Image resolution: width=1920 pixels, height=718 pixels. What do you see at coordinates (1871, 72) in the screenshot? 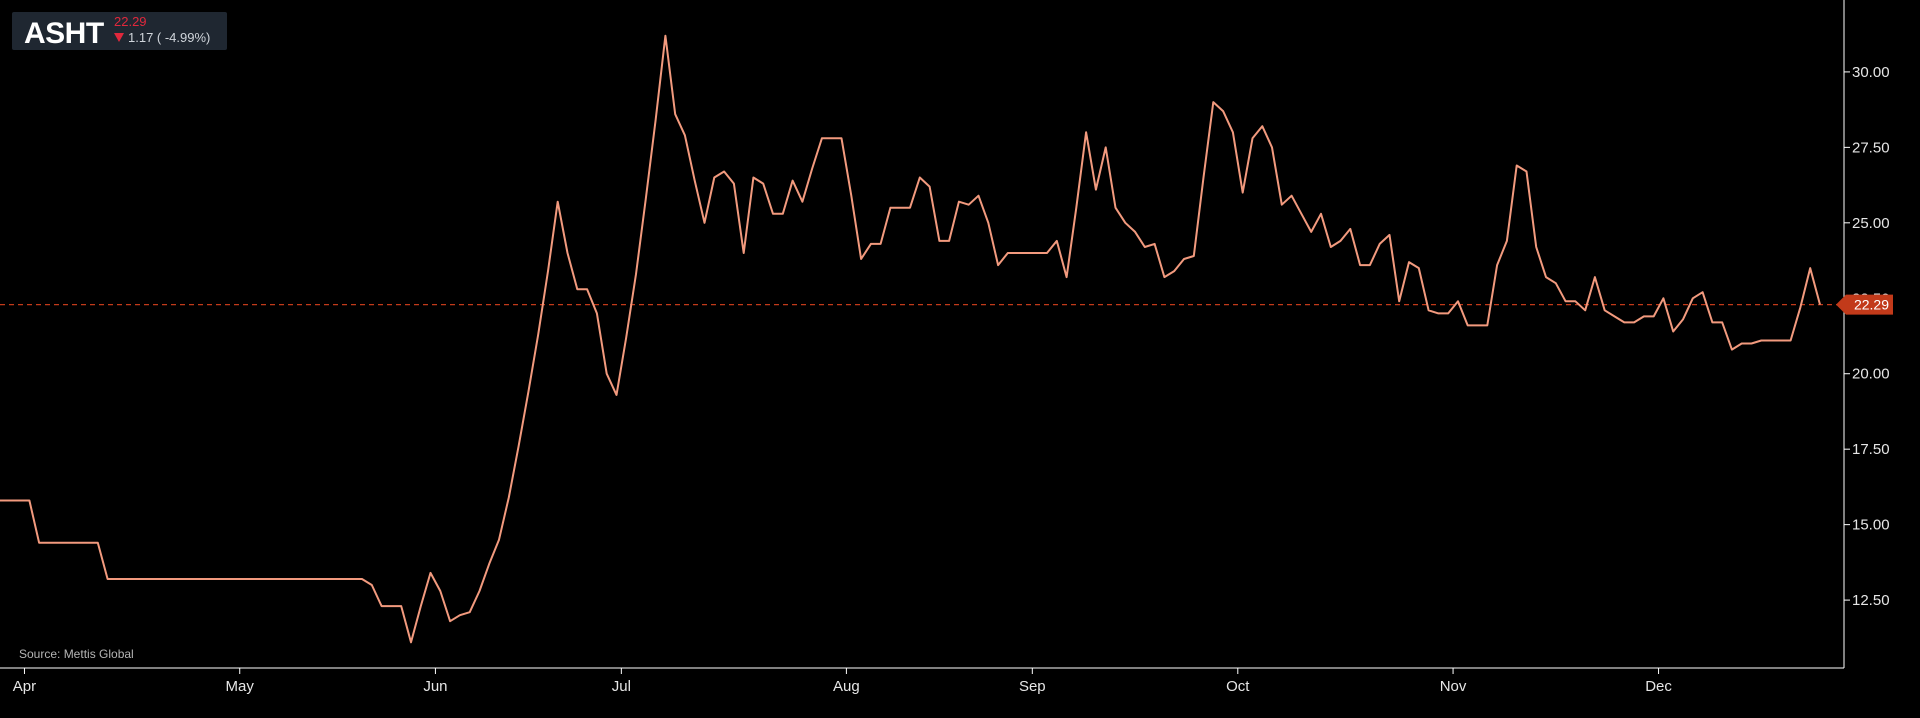
I see `y-tick-label: 30.00` at bounding box center [1871, 72].